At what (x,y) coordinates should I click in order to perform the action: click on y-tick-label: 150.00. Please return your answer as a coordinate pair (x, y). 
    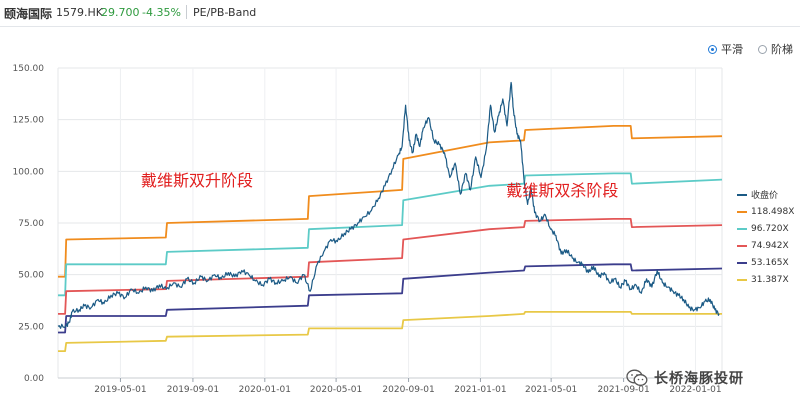
    Looking at the image, I should click on (29, 69).